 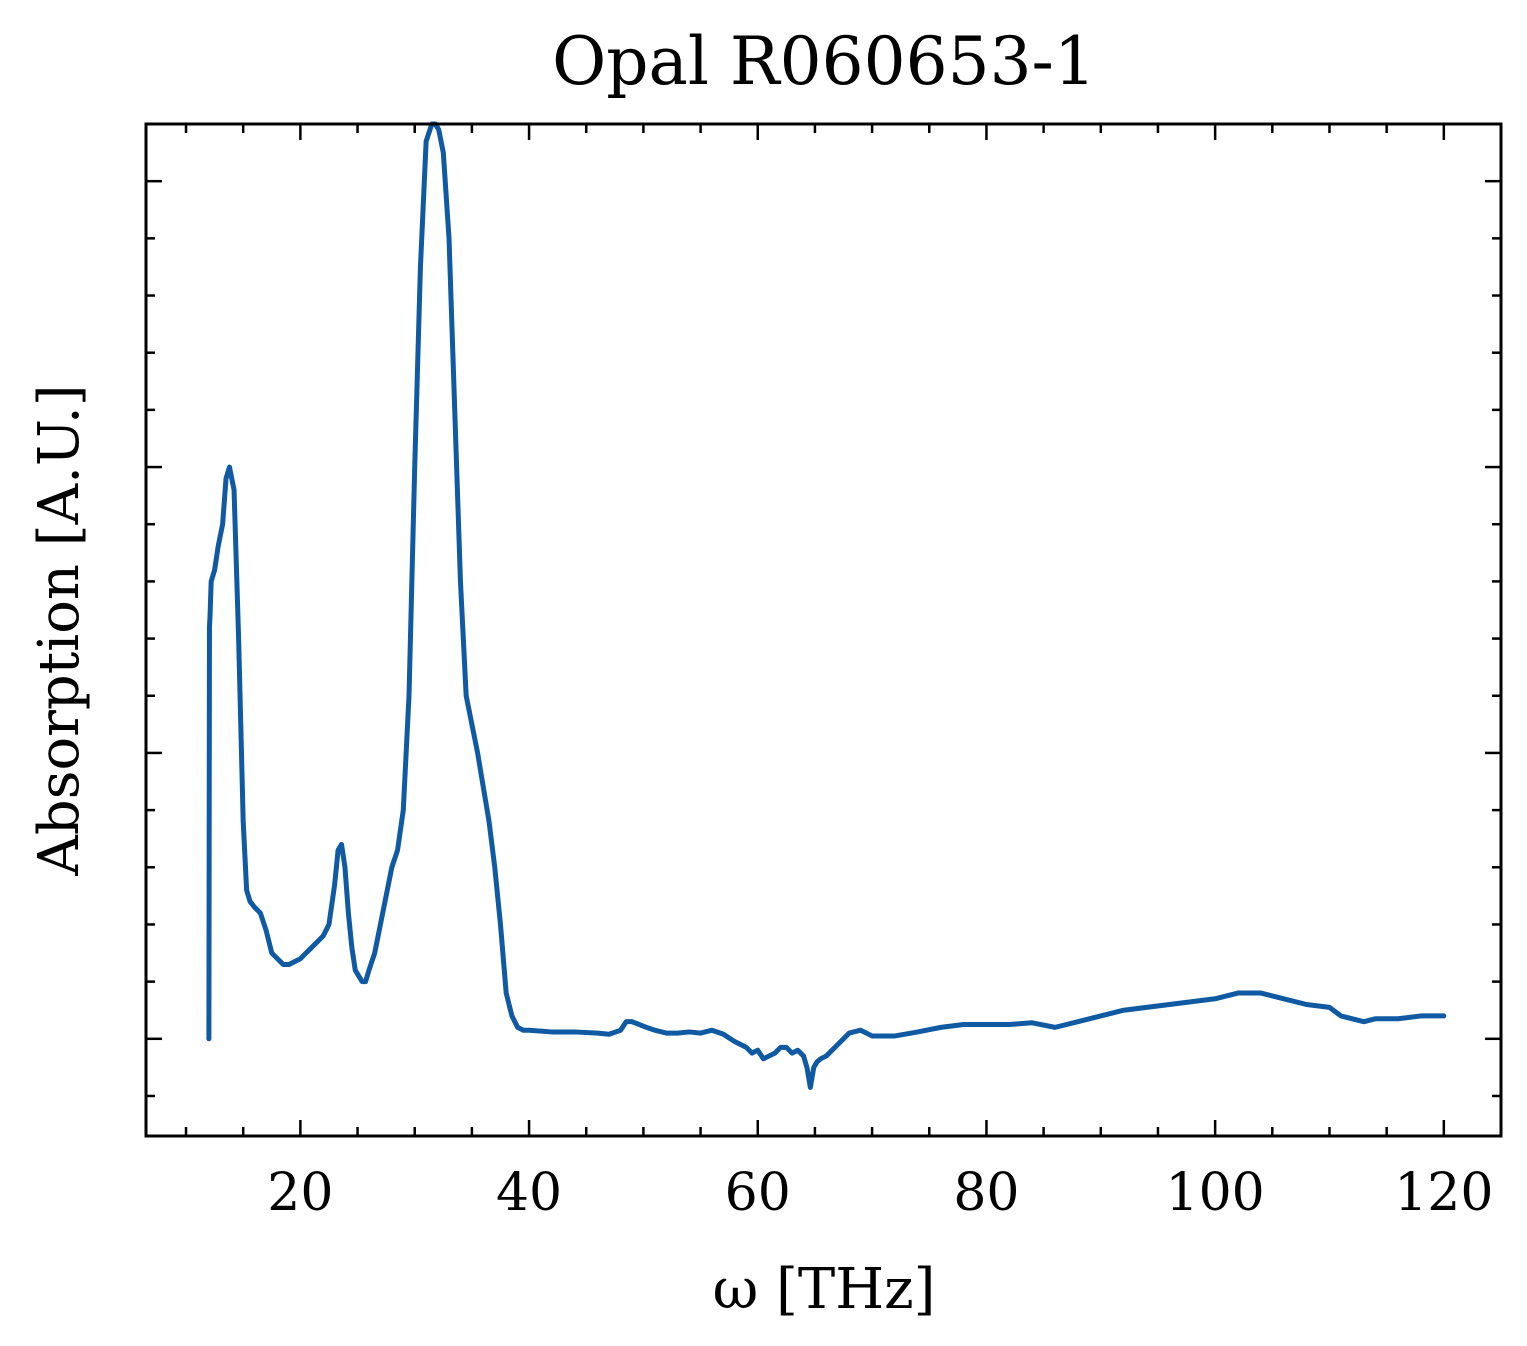 What do you see at coordinates (59, 630) in the screenshot?
I see `y-axis-label: Absorption [A.U.]` at bounding box center [59, 630].